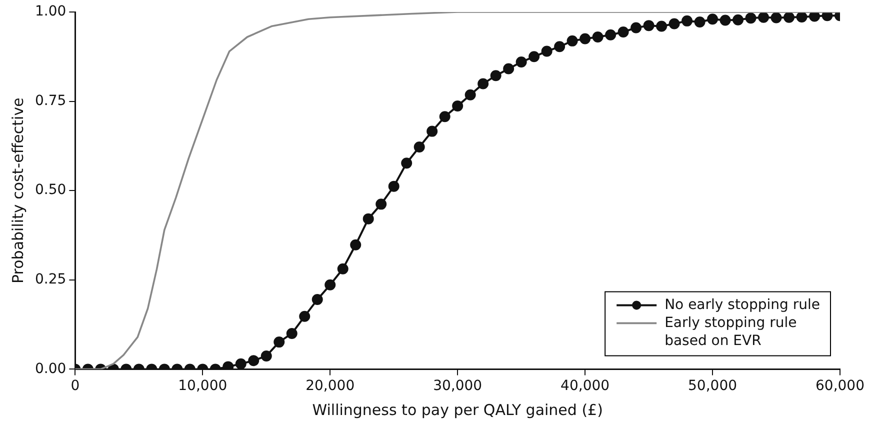 This screenshot has width=880, height=428. What do you see at coordinates (75, 386) in the screenshot?
I see `x-tick-label: 0` at bounding box center [75, 386].